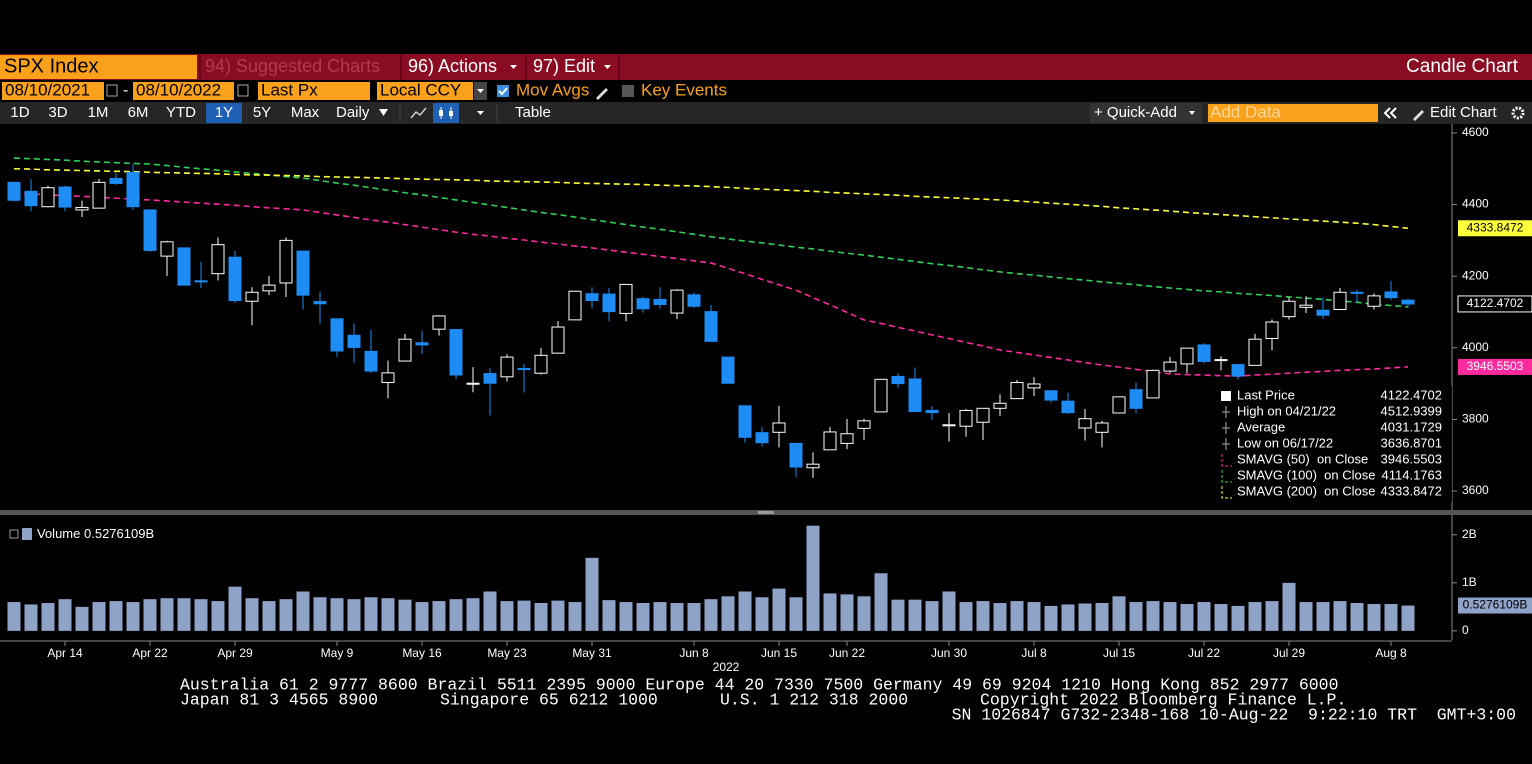 This screenshot has height=764, width=1532. I want to click on add-data: Add Data, so click(1245, 111).